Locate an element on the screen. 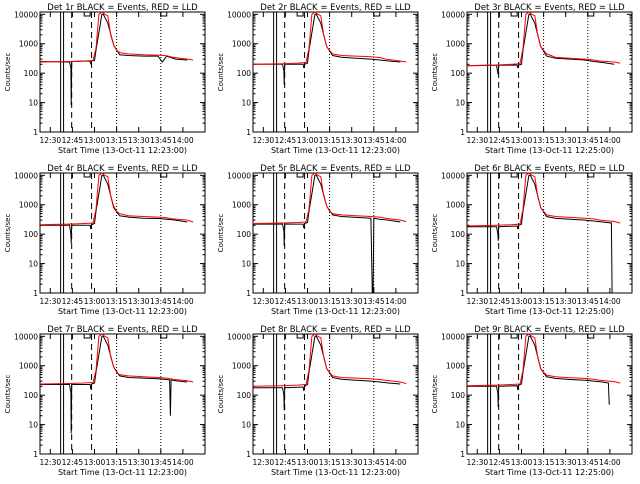 The height and width of the screenshot is (484, 640). chart-title: Det 7r BLACK = Events, RED = LLD is located at coordinates (122, 330).